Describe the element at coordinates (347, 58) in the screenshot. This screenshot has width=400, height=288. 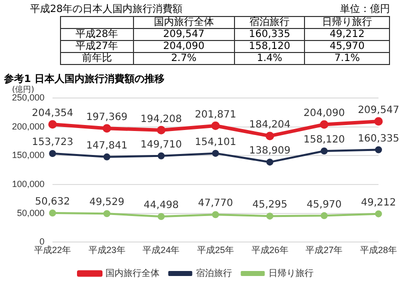
I see `text: 7.1%` at that location.